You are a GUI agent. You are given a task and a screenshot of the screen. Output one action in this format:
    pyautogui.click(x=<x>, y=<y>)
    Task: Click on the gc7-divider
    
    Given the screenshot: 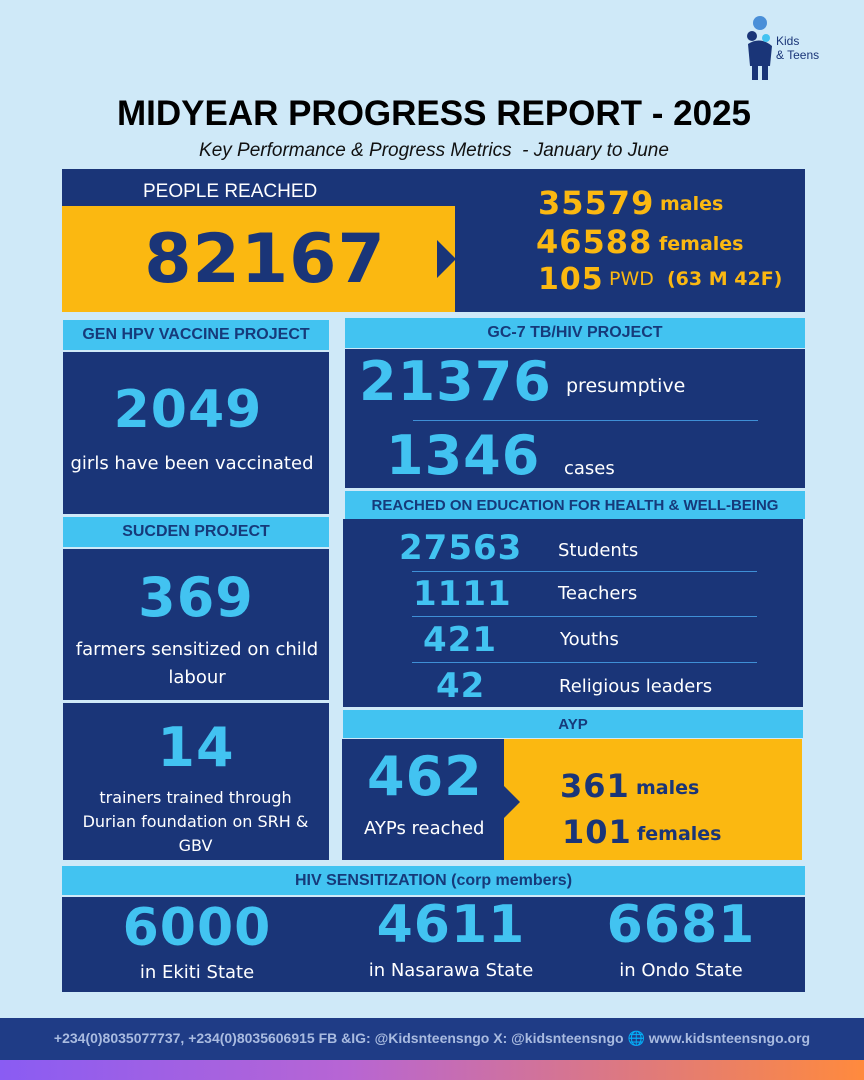 What is the action you would take?
    pyautogui.click(x=585, y=420)
    